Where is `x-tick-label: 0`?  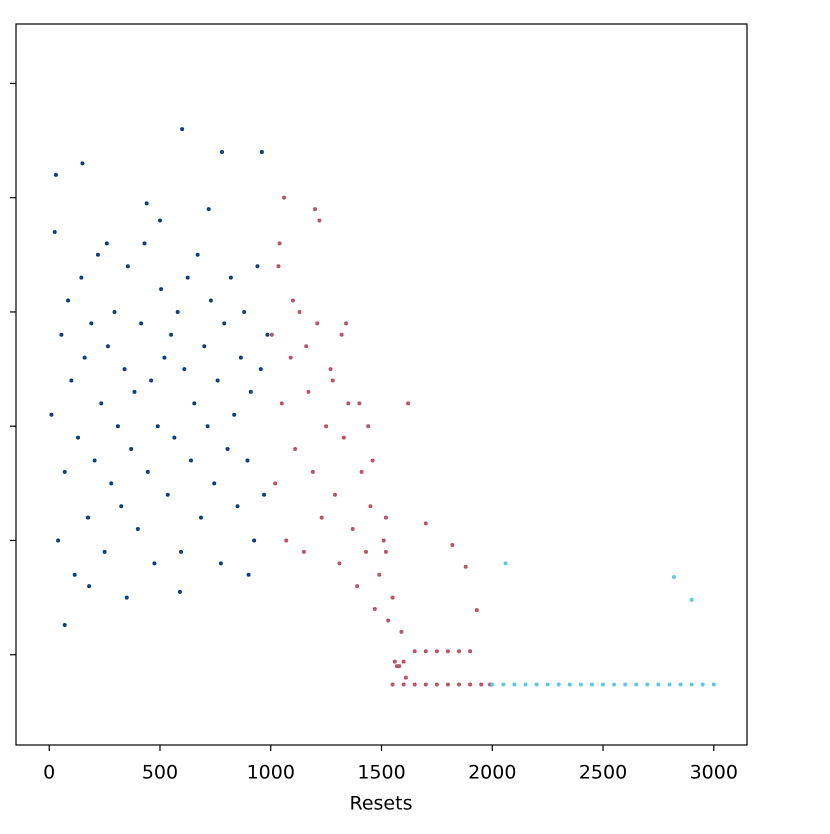
x-tick-label: 0 is located at coordinates (49, 773).